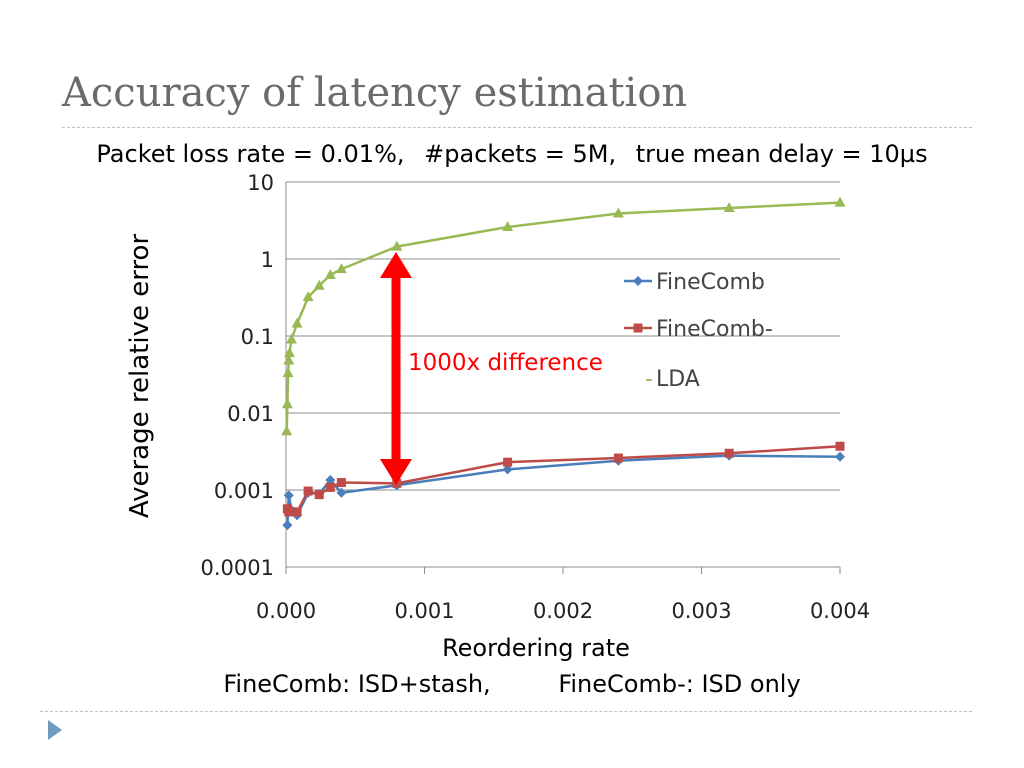 The height and width of the screenshot is (768, 1024). Describe the element at coordinates (357, 684) in the screenshot. I see `footnote-finecomb: FineComb: ISD+stash,` at that location.